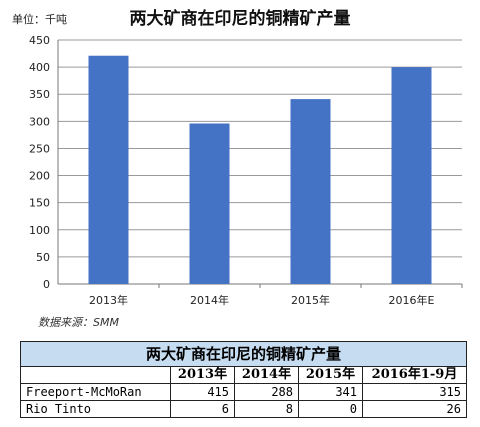 This screenshot has width=480, height=427. What do you see at coordinates (209, 300) in the screenshot?
I see `x-tick-label: 2014年` at bounding box center [209, 300].